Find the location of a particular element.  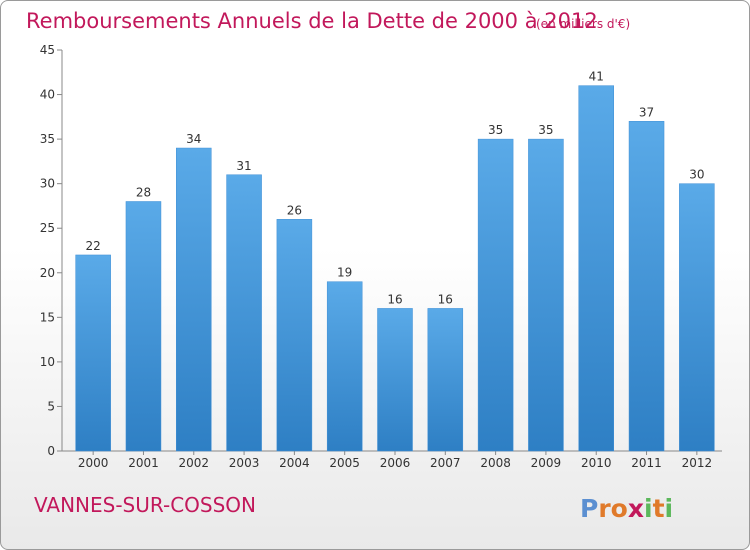

bar-2009 is located at coordinates (546, 295).